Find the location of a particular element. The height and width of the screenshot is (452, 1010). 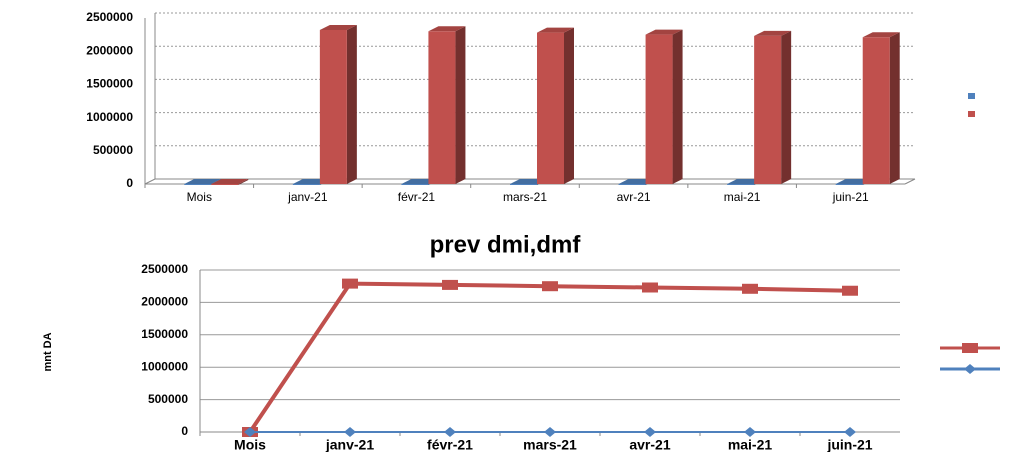

chart-title: prev dmi,dmf is located at coordinates (506, 244).